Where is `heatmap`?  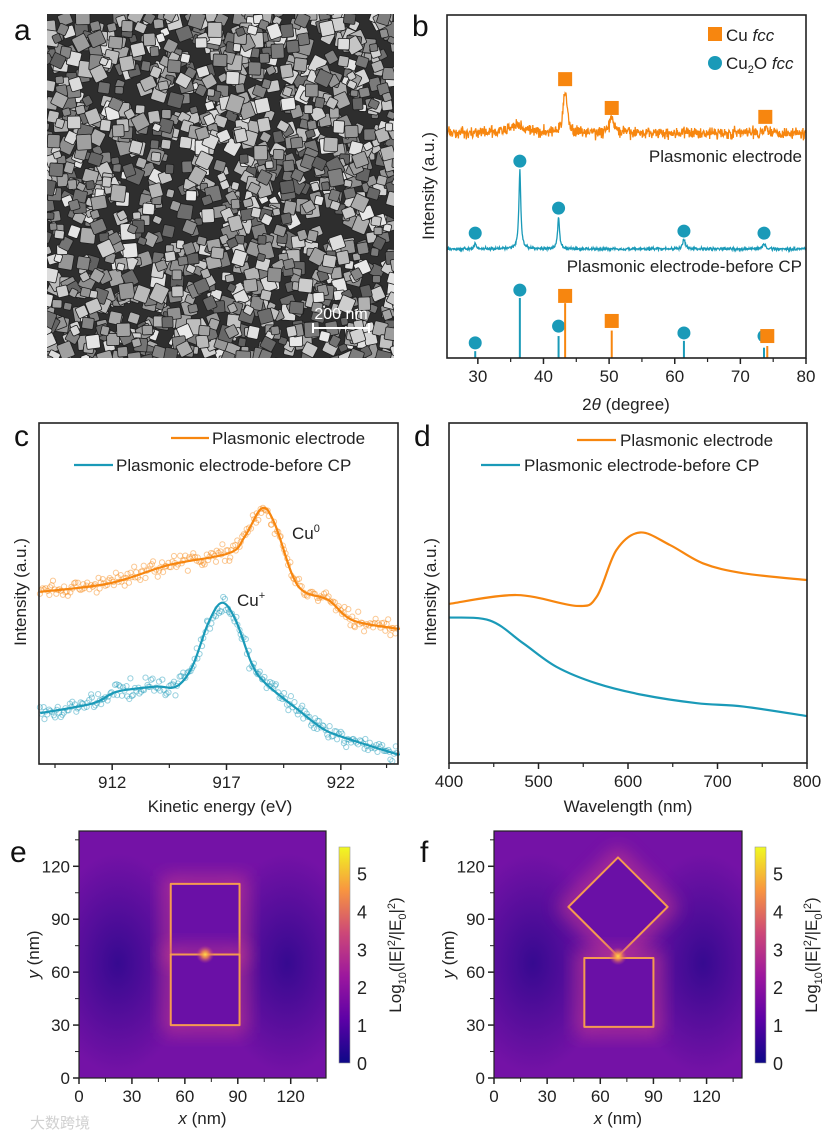 heatmap is located at coordinates (618, 954).